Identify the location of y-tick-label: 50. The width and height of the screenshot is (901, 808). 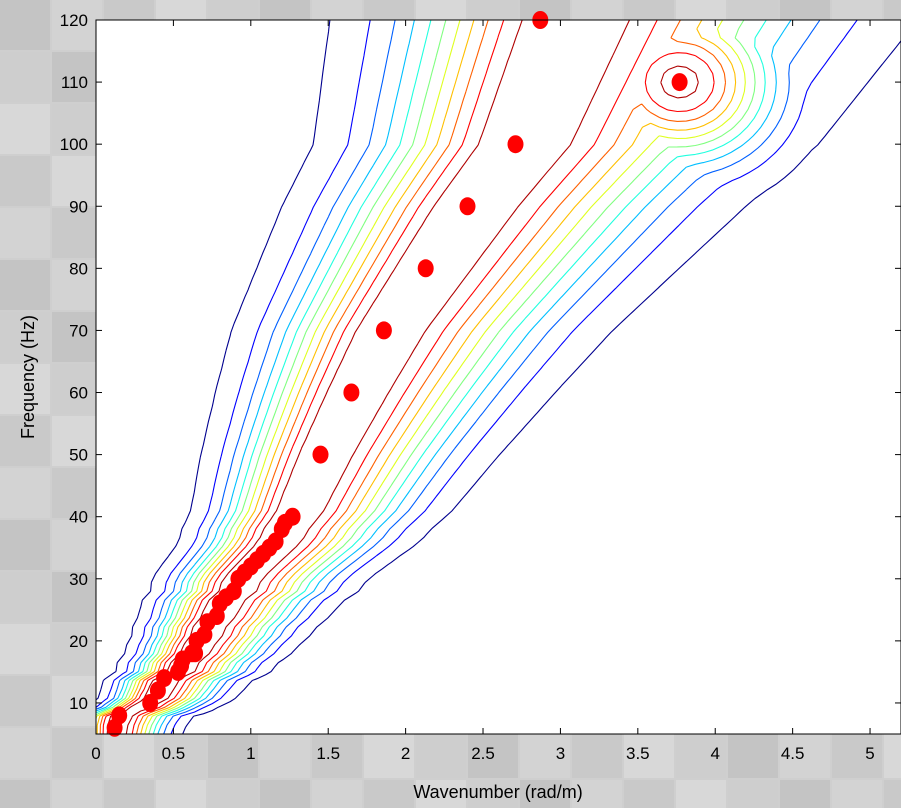
(78, 455).